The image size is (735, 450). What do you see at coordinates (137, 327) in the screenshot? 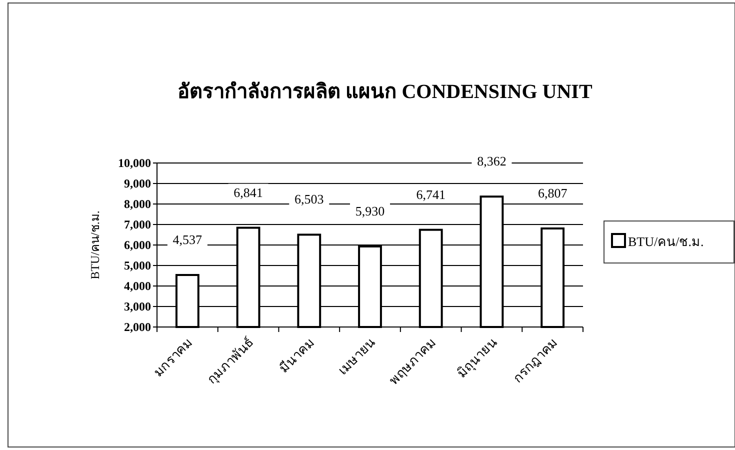
I see `y-tick-label: 2,000` at bounding box center [137, 327].